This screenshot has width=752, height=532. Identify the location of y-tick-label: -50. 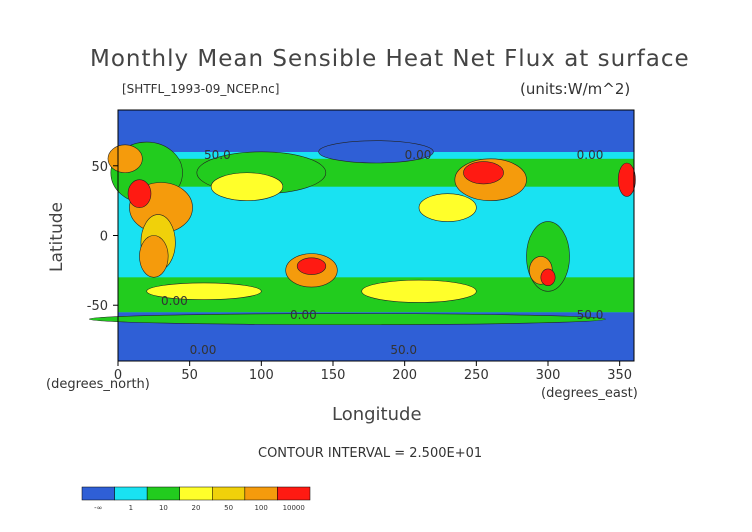
(97, 306).